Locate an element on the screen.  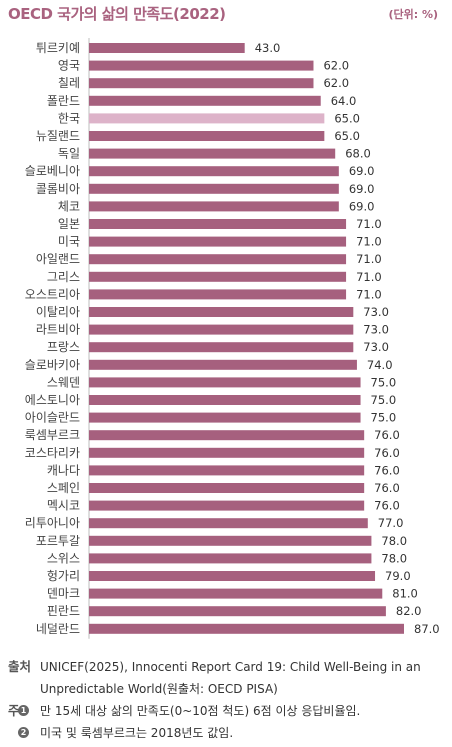
category-label: 콜롬비아 is located at coordinates (58, 189).